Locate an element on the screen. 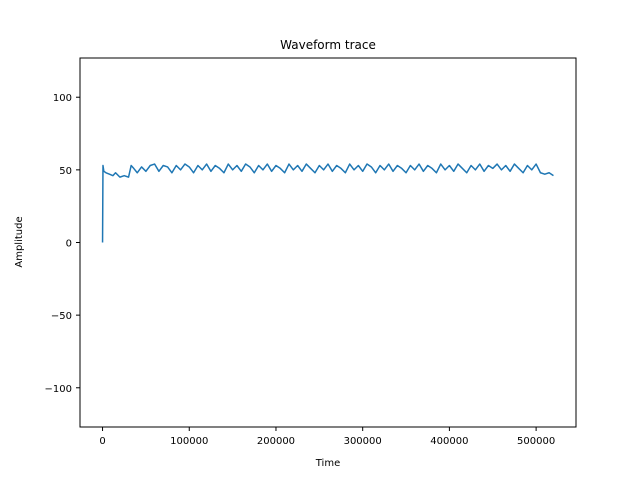 The image size is (640, 480). y-tick-label: 50 is located at coordinates (65, 171).